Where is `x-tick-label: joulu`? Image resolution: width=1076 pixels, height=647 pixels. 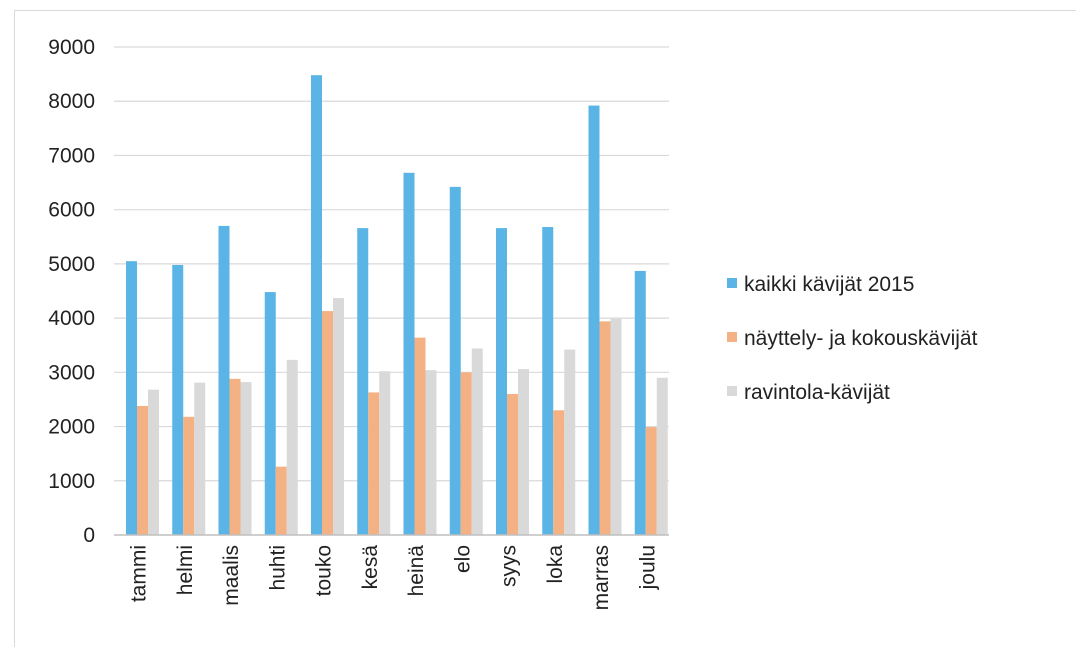
x-tick-label: joulu is located at coordinates (647, 567).